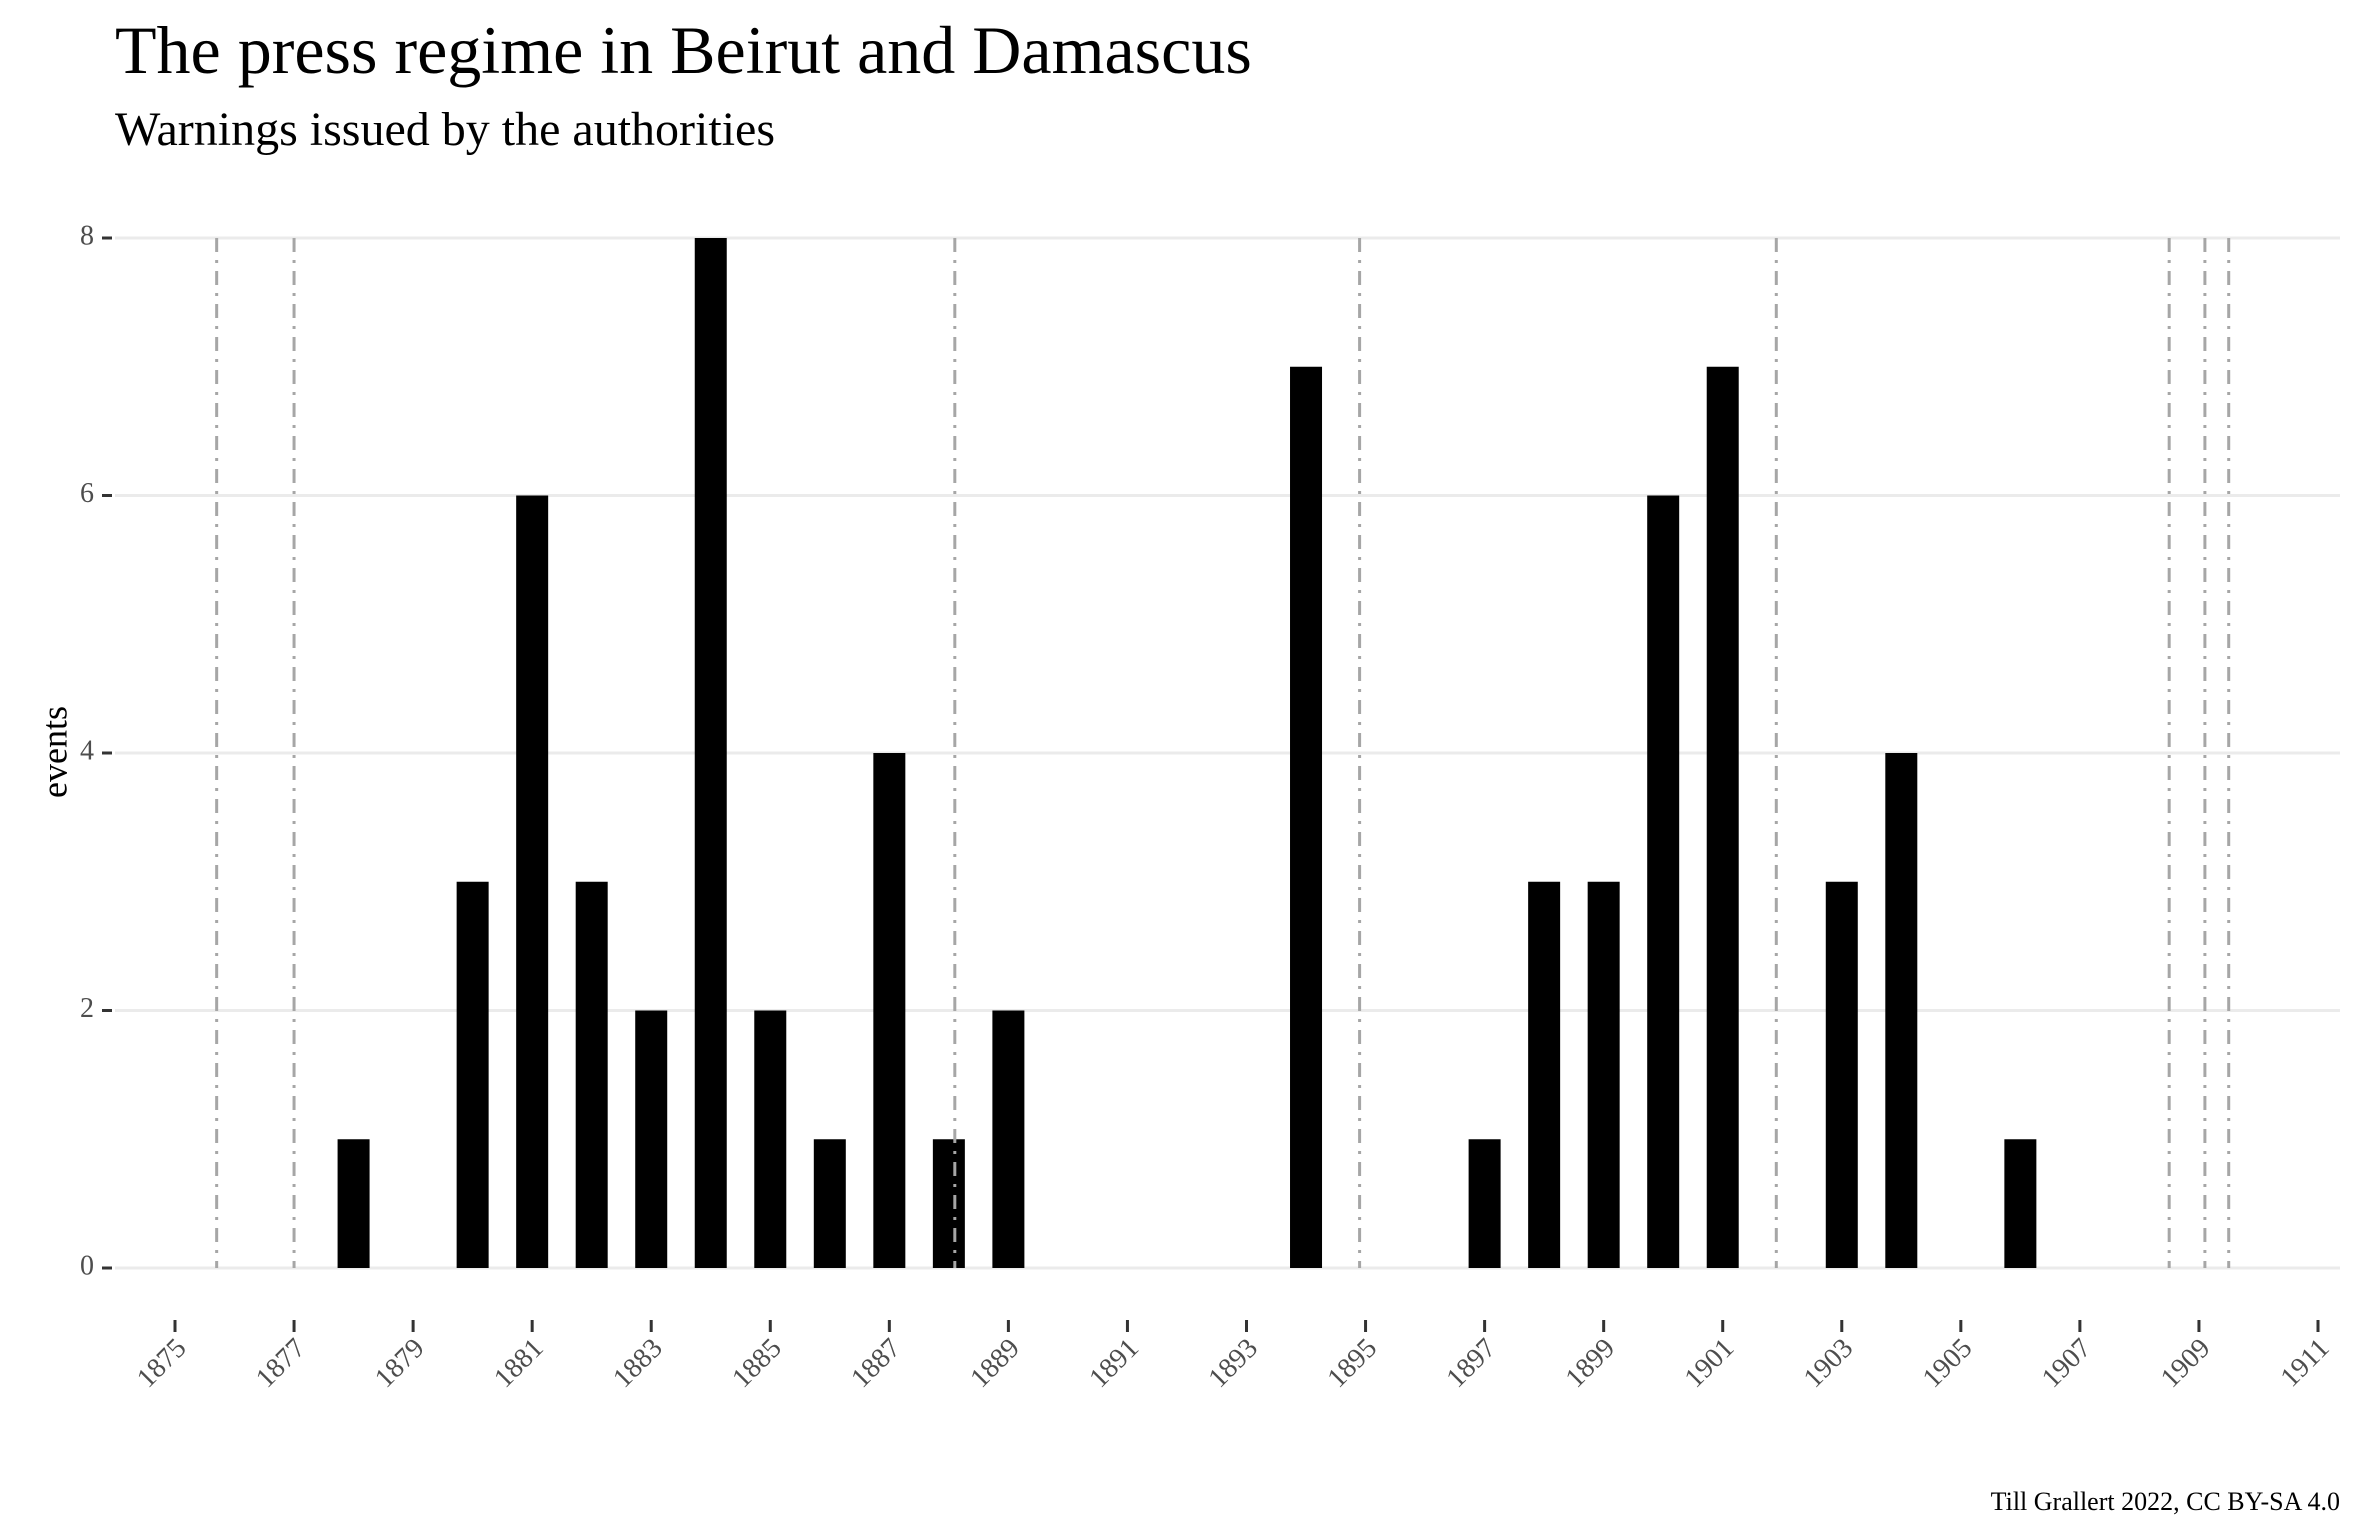 This screenshot has height=1535, width=2362. What do you see at coordinates (87, 1008) in the screenshot?
I see `y-tick-label: 2` at bounding box center [87, 1008].